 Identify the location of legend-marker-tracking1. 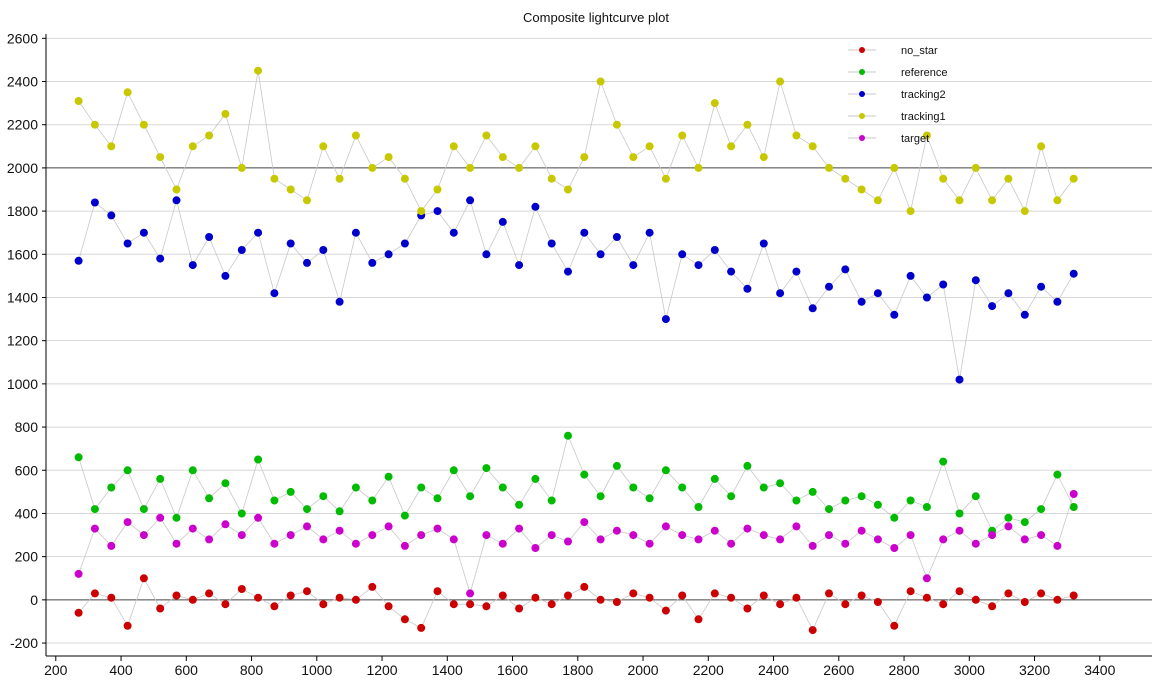
(862, 116).